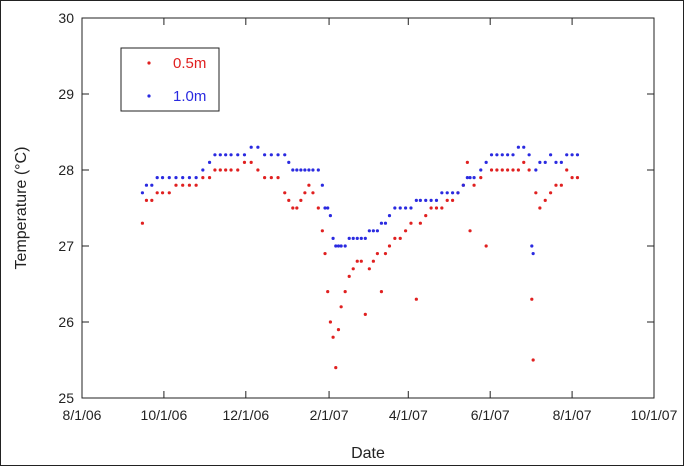  I want to click on point-1.0m-40, so click(345, 246).